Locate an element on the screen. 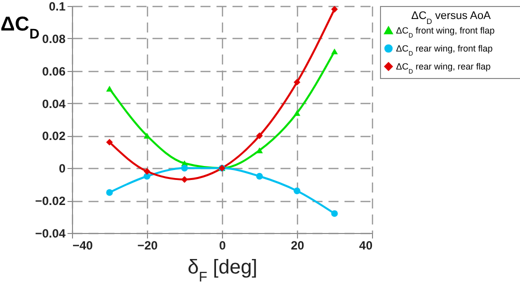 This screenshot has height=285, width=520. y-tick-label: −0.02 is located at coordinates (50, 201).